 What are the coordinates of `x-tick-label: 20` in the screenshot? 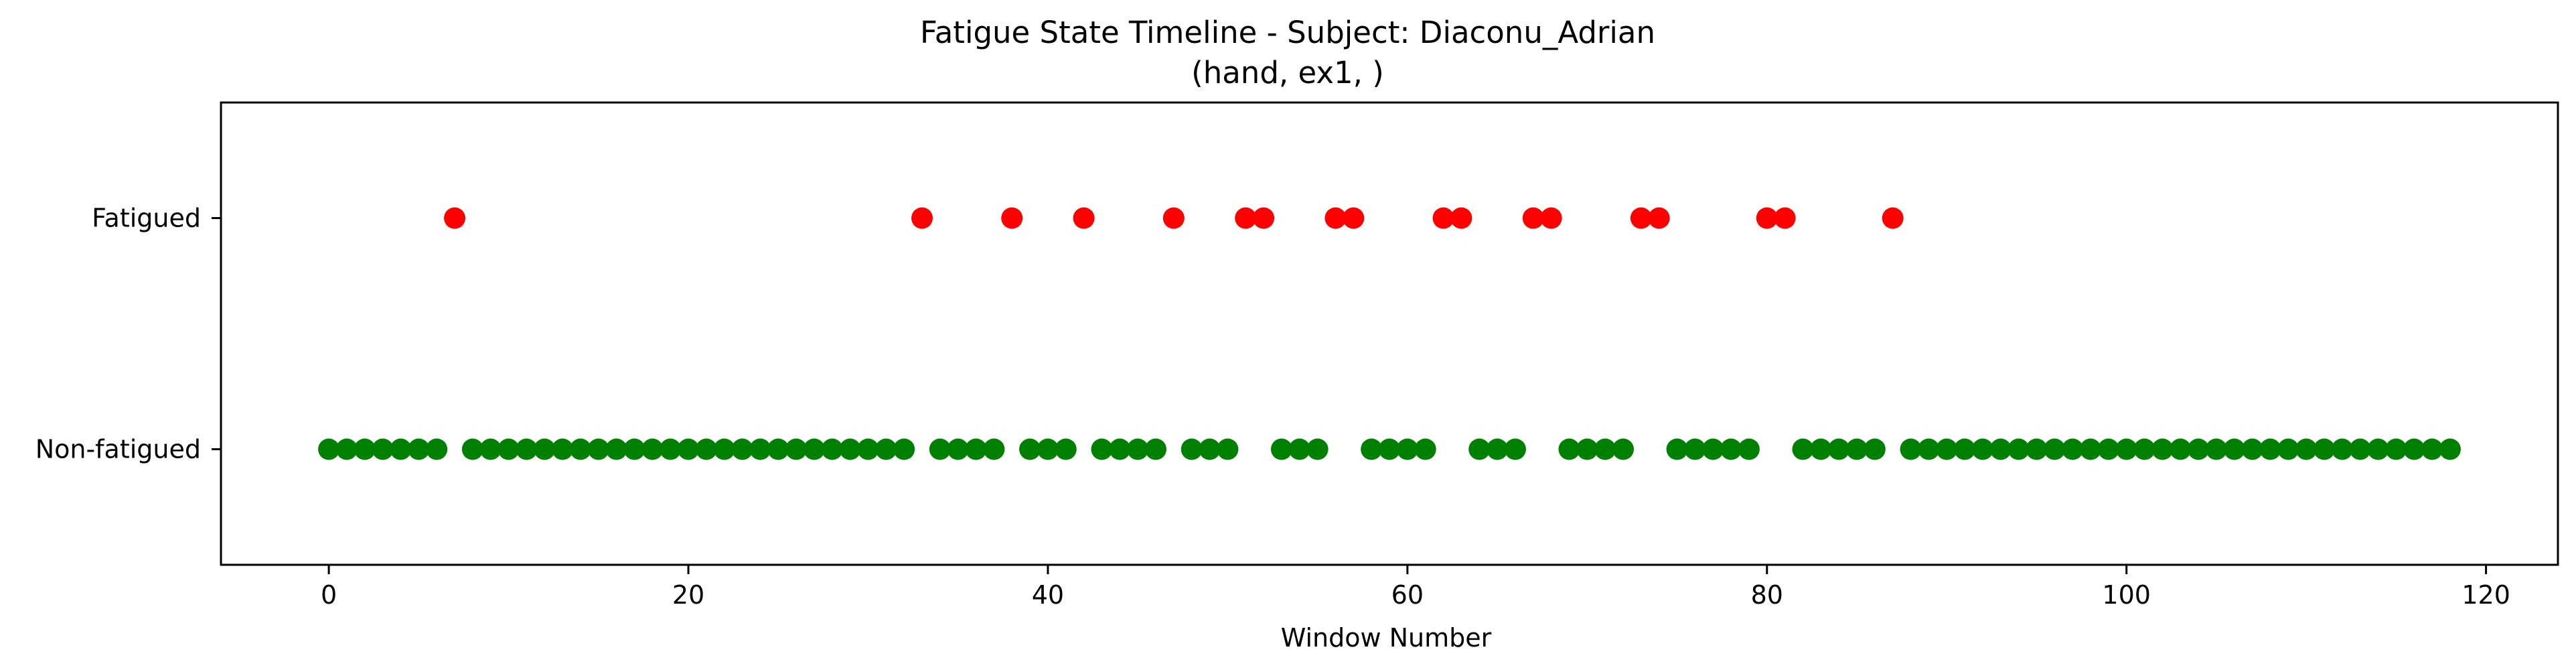 It's located at (688, 595).